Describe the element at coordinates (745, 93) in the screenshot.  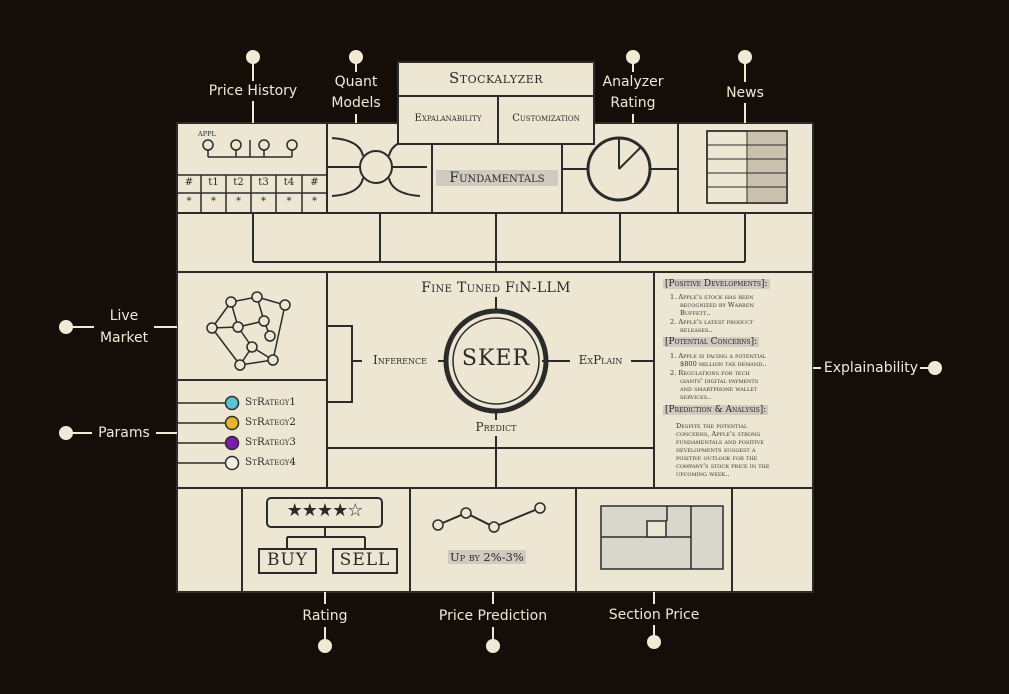
I see `news-annotation: News` at that location.